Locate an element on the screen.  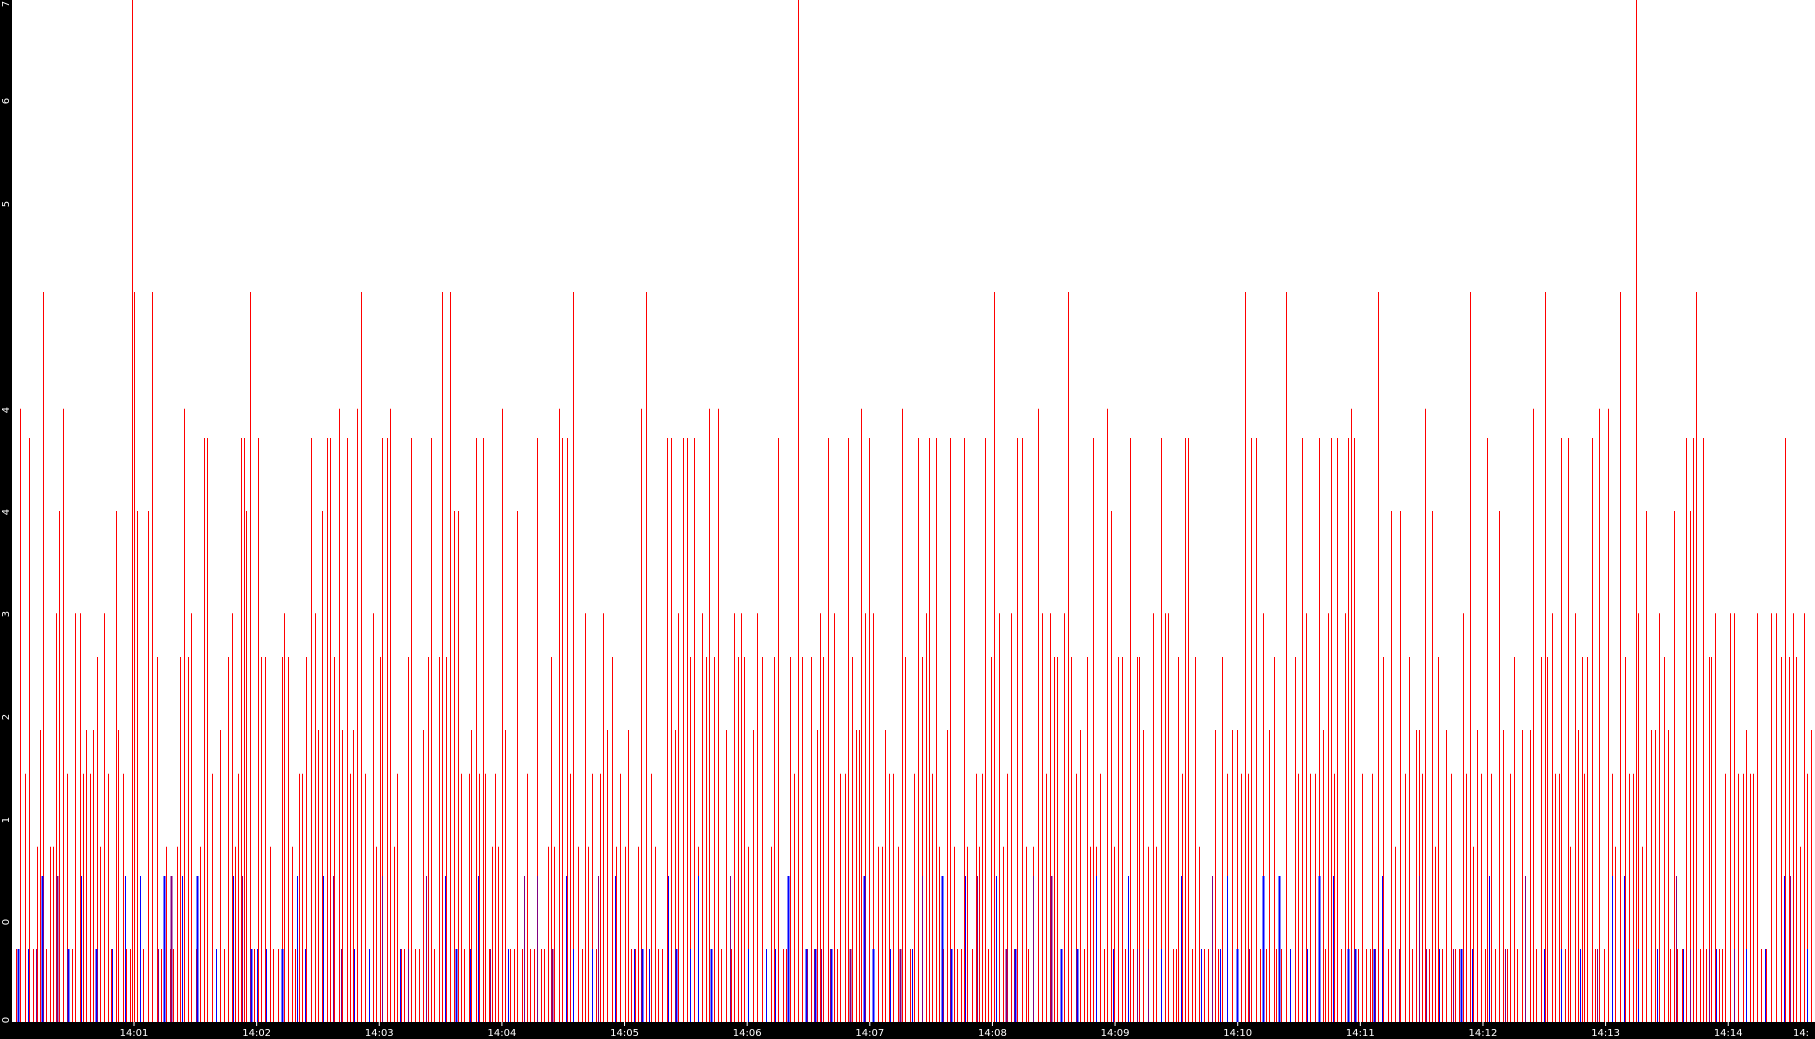
y-tick-label: 6 is located at coordinates (6, 101).